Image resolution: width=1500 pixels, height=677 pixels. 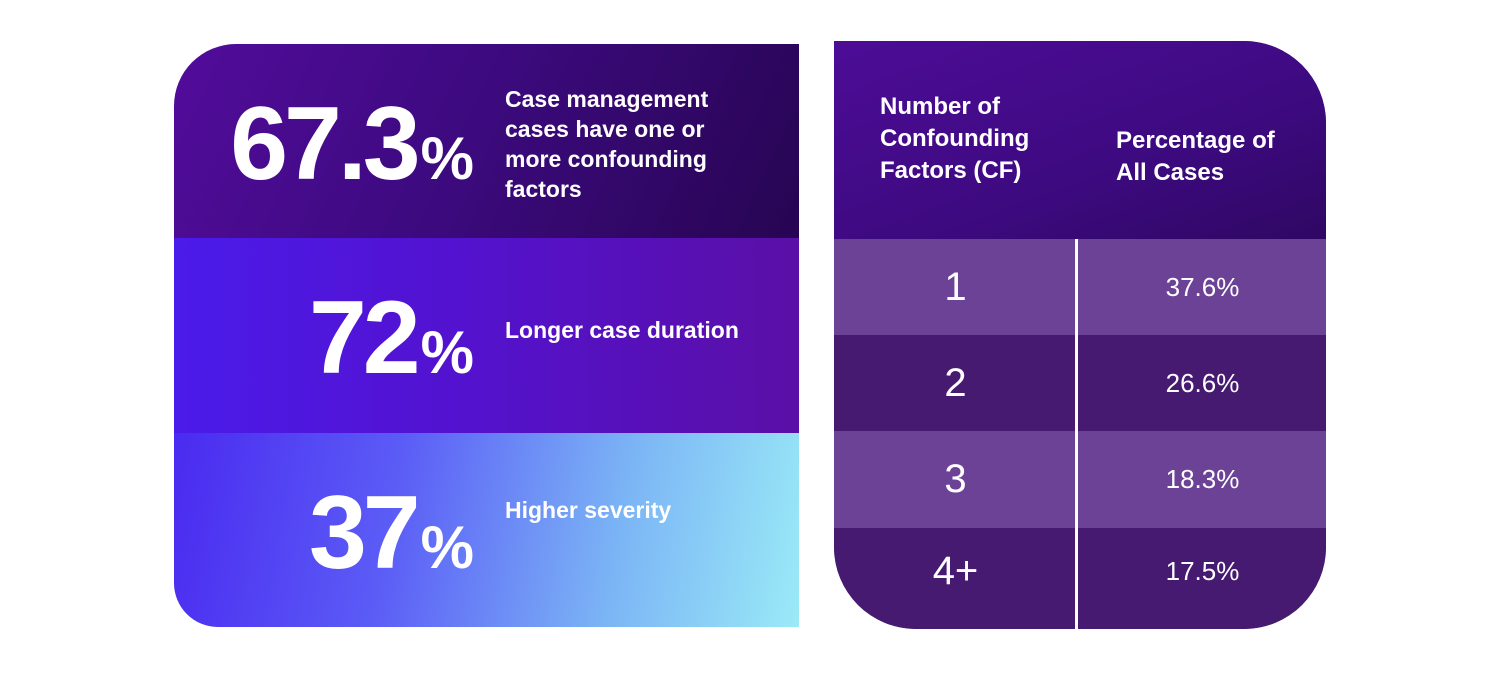 I want to click on percentage-cell: 37.6%, so click(x=1202, y=287).